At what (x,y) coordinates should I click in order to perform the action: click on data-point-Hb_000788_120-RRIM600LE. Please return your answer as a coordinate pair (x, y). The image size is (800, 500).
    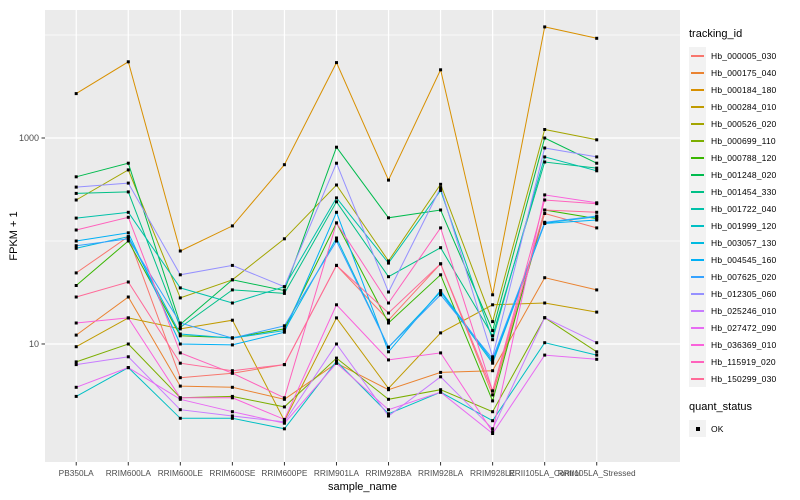
    Looking at the image, I should click on (180, 336).